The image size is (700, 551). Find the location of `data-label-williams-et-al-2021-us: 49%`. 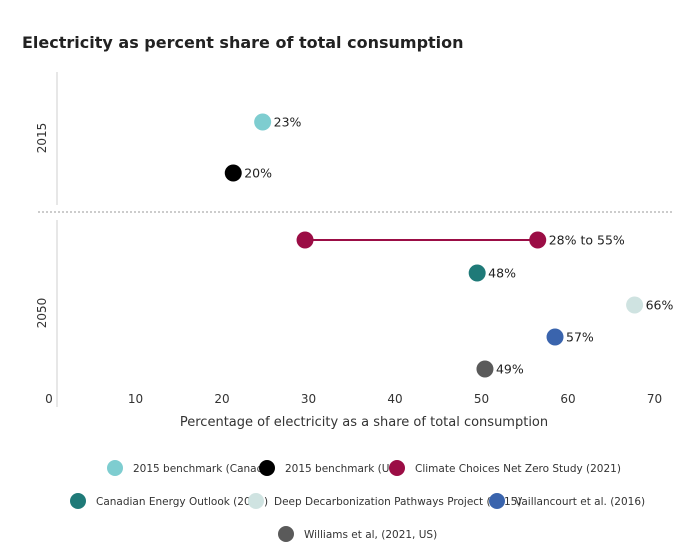

data-label-williams-et-al-2021-us: 49% is located at coordinates (510, 369).